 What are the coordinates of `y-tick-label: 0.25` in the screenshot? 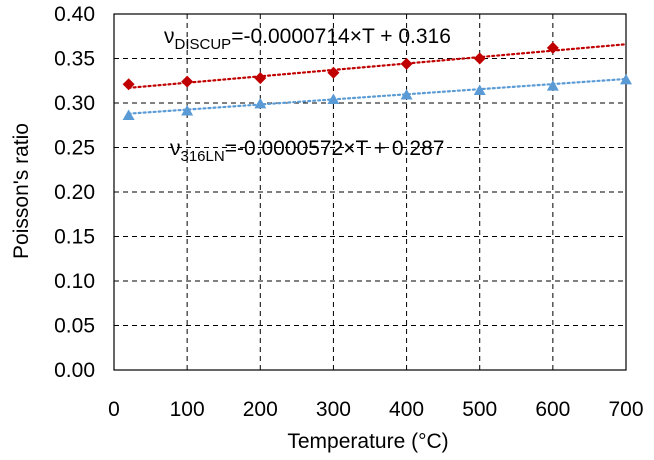 It's located at (74, 148).